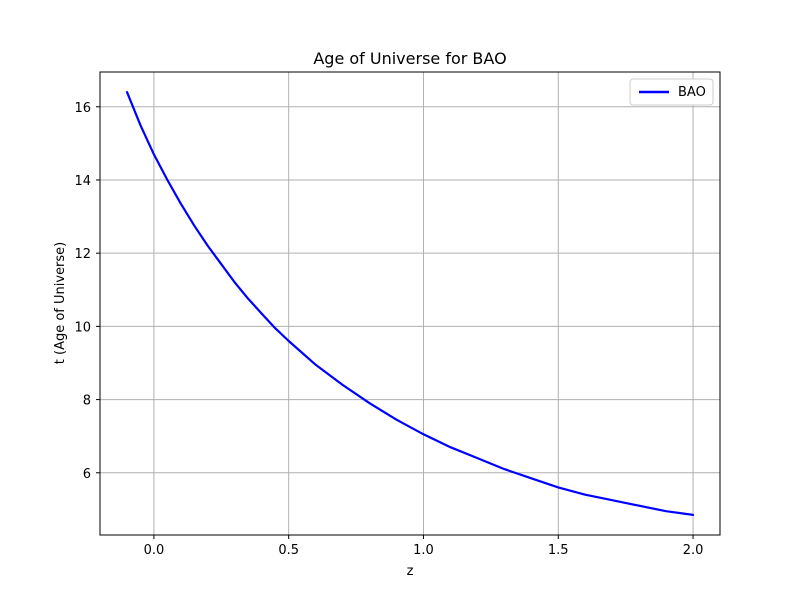 Image resolution: width=800 pixels, height=600 pixels. Describe the element at coordinates (692, 92) in the screenshot. I see `legend-label-bao: BAO` at that location.